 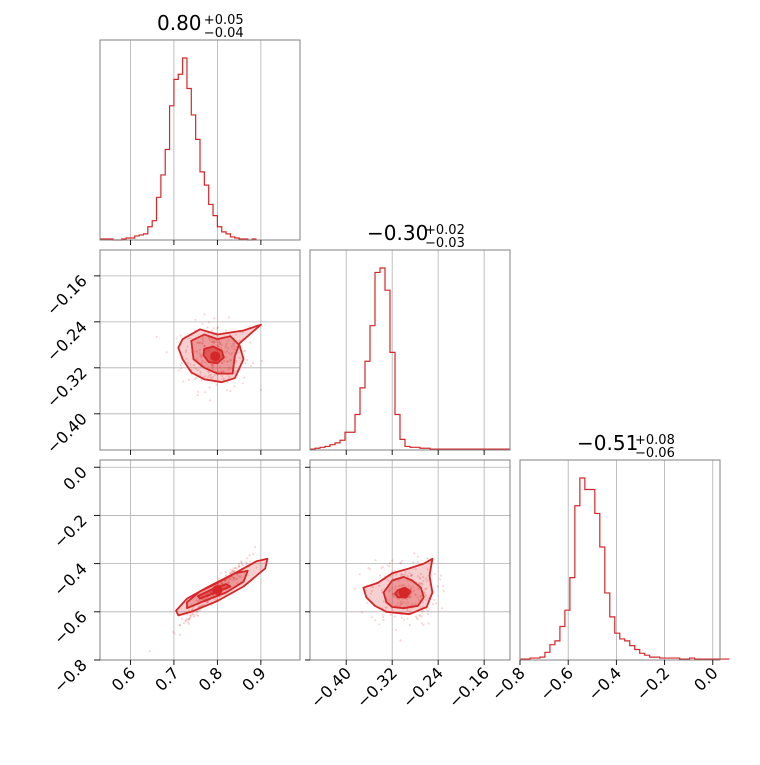 What do you see at coordinates (655, 440) in the screenshot?
I see `title-plus-error: +0.08` at bounding box center [655, 440].